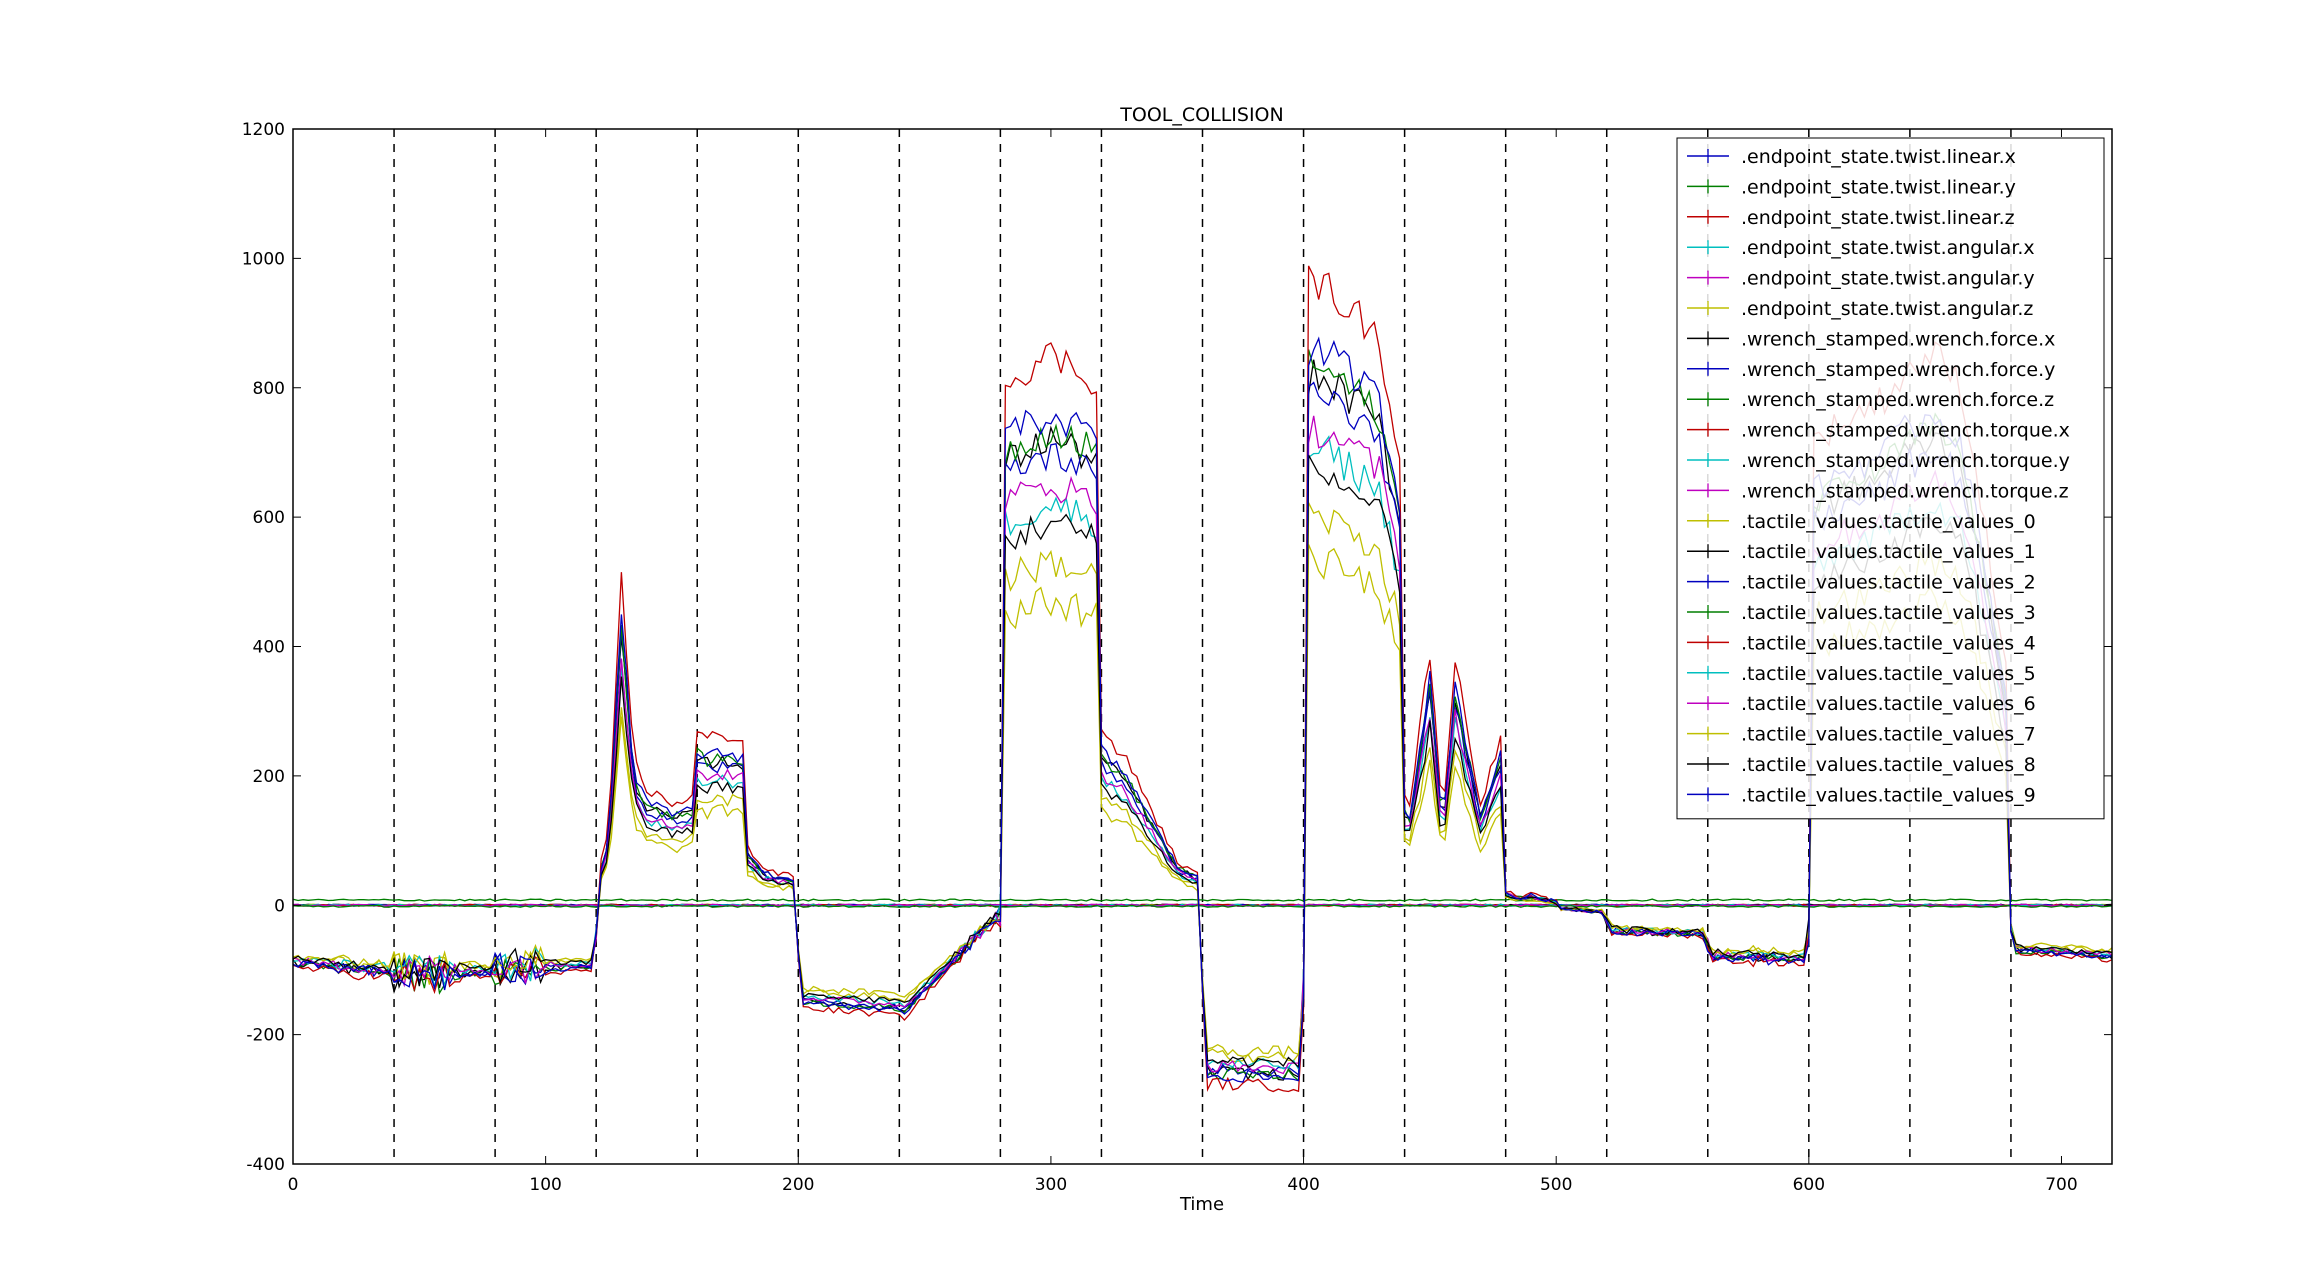  I want to click on y-tick-label: 600, so click(269, 518).